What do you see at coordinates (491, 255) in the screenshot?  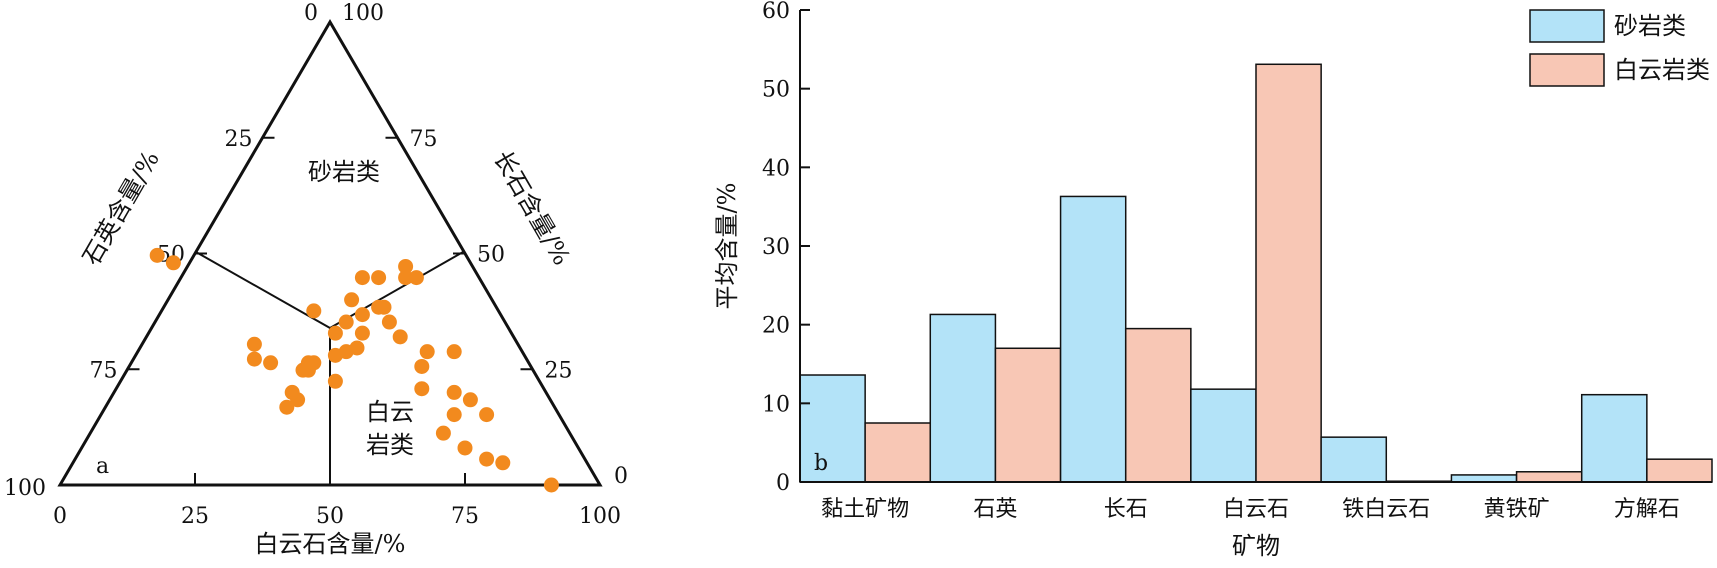 I see `right-tick-label: 50` at bounding box center [491, 255].